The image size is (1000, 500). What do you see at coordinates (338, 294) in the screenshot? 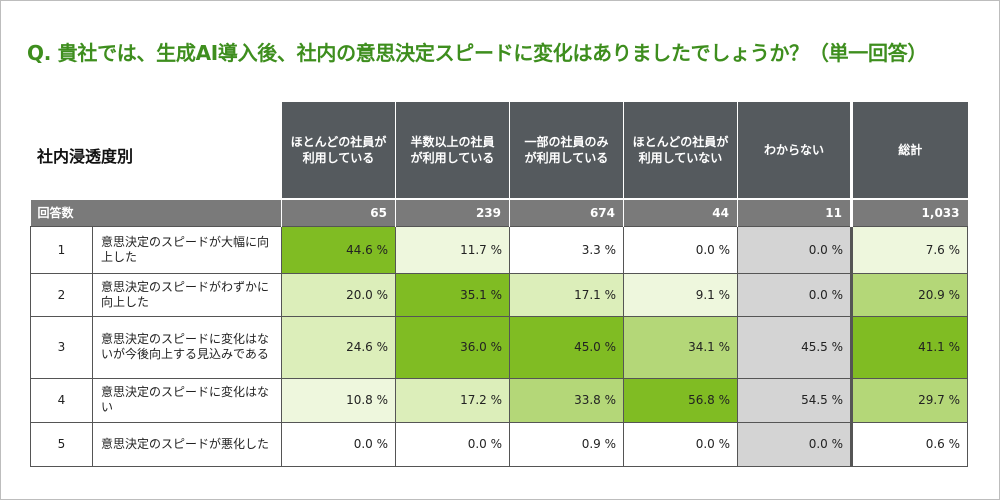
I see `value-cell: 20.0 %` at bounding box center [338, 294].